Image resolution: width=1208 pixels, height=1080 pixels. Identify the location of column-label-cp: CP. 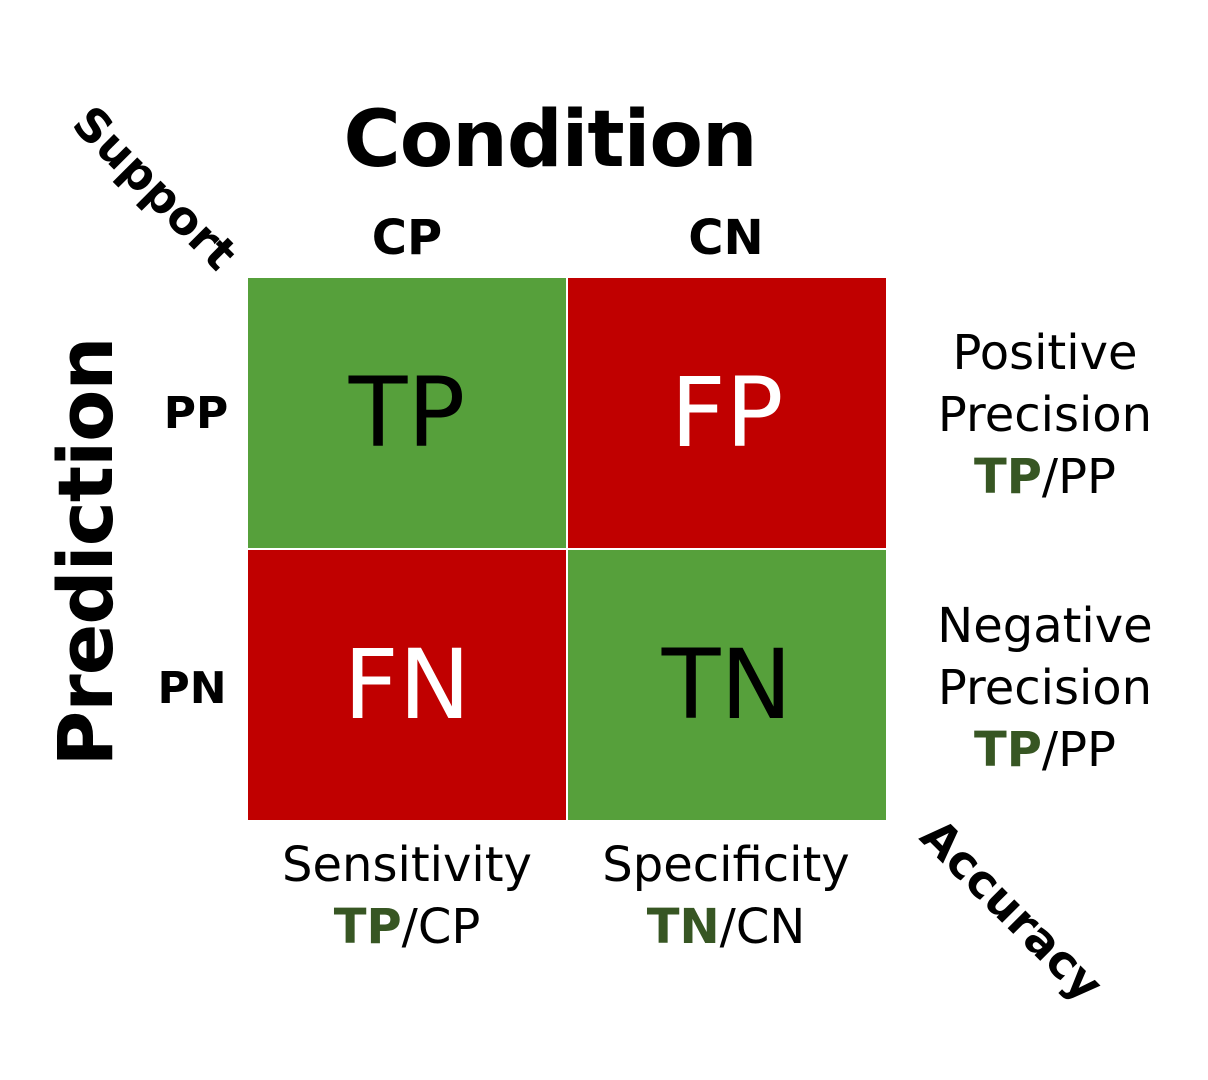
(407, 238).